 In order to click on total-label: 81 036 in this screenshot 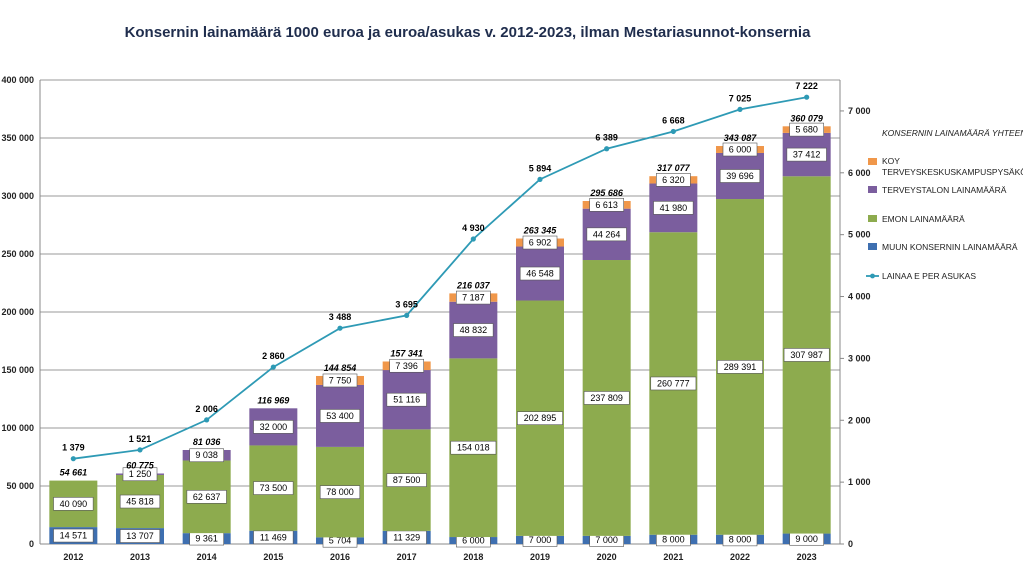, I will do `click(207, 442)`.